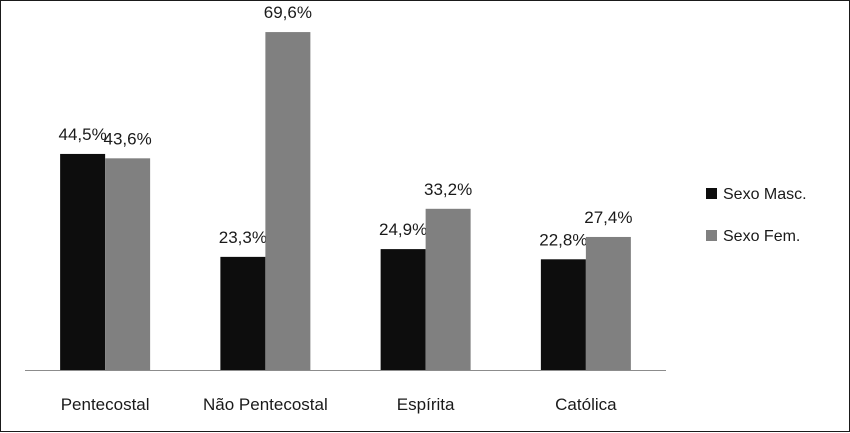 Image resolution: width=850 pixels, height=433 pixels. What do you see at coordinates (426, 404) in the screenshot?
I see `category-label-2: Espírita` at bounding box center [426, 404].